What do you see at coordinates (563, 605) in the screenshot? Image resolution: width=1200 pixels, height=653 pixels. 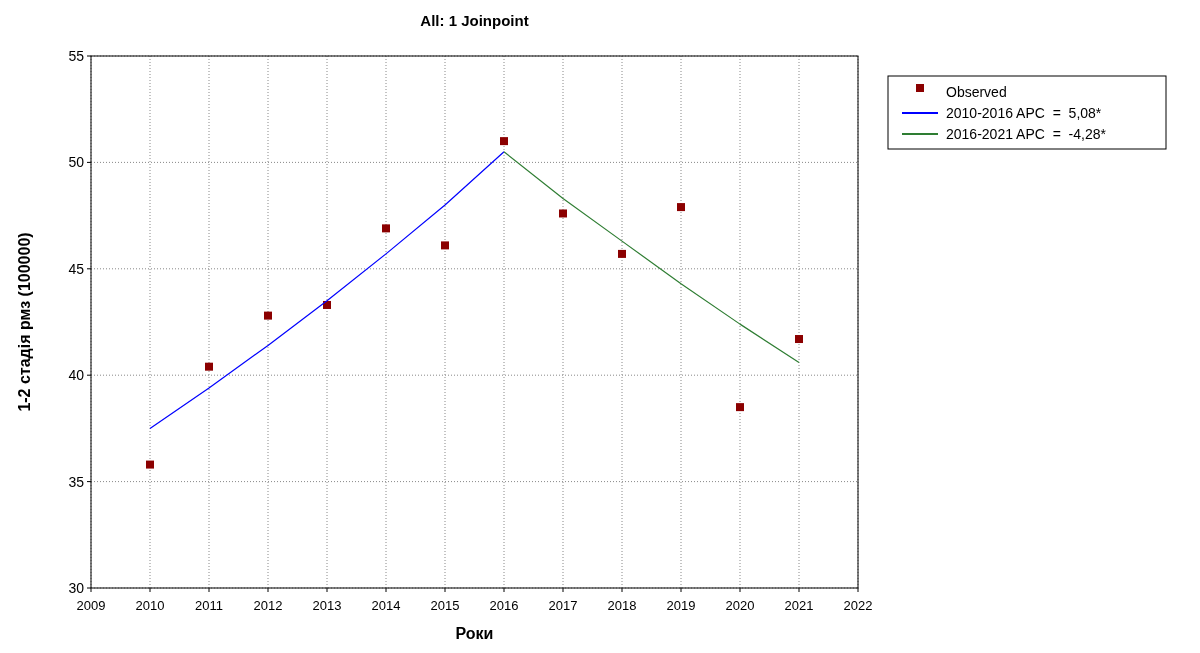 I see `x-tick-label: 2017` at bounding box center [563, 605].